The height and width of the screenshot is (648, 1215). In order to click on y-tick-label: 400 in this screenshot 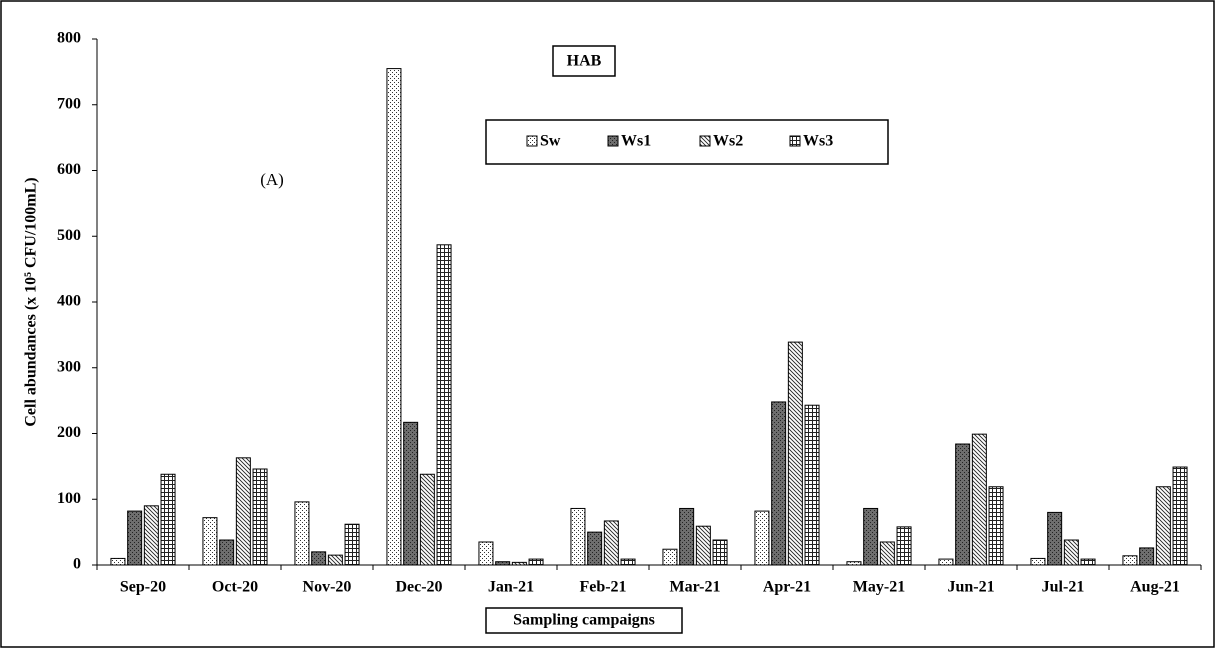, I will do `click(69, 301)`.